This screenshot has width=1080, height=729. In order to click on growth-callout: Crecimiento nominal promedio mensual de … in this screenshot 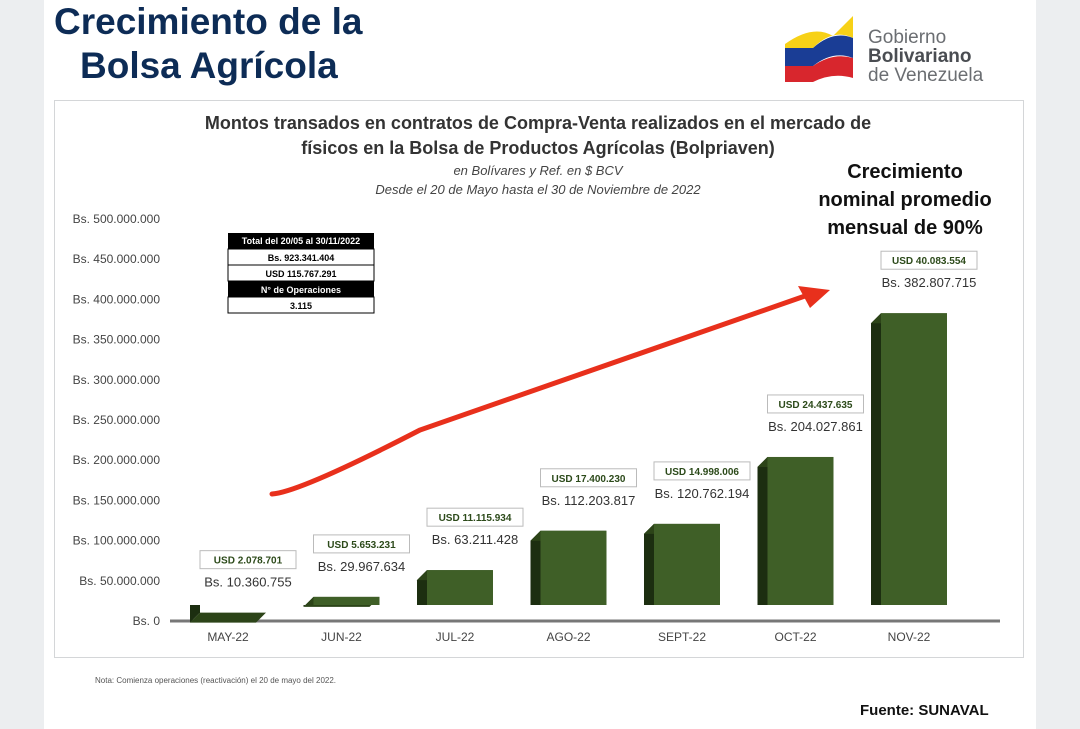, I will do `click(904, 200)`.